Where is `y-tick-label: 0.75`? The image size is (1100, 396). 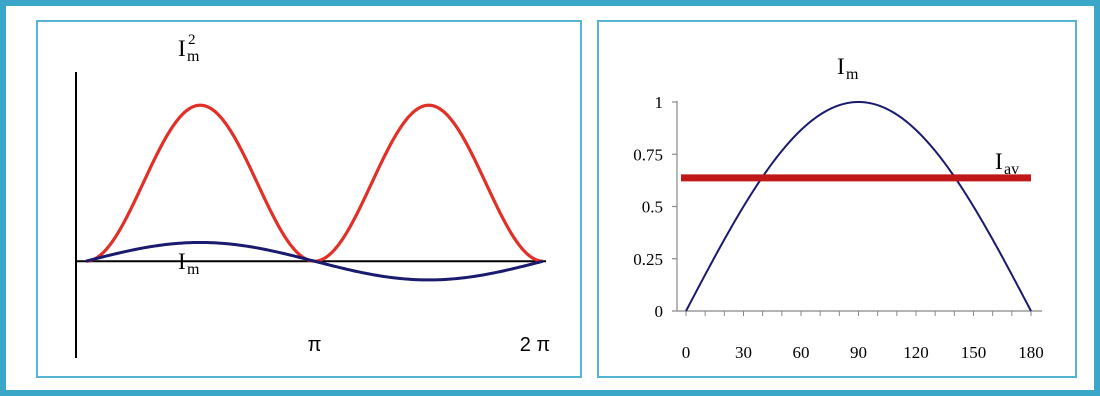 y-tick-label: 0.75 is located at coordinates (648, 154).